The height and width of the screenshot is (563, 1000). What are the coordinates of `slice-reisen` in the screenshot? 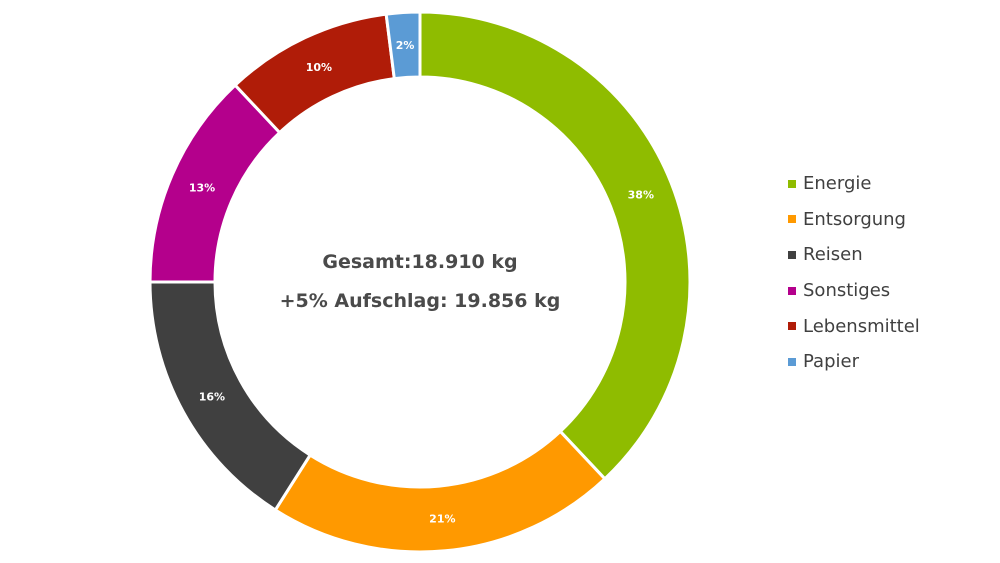 It's located at (230, 396).